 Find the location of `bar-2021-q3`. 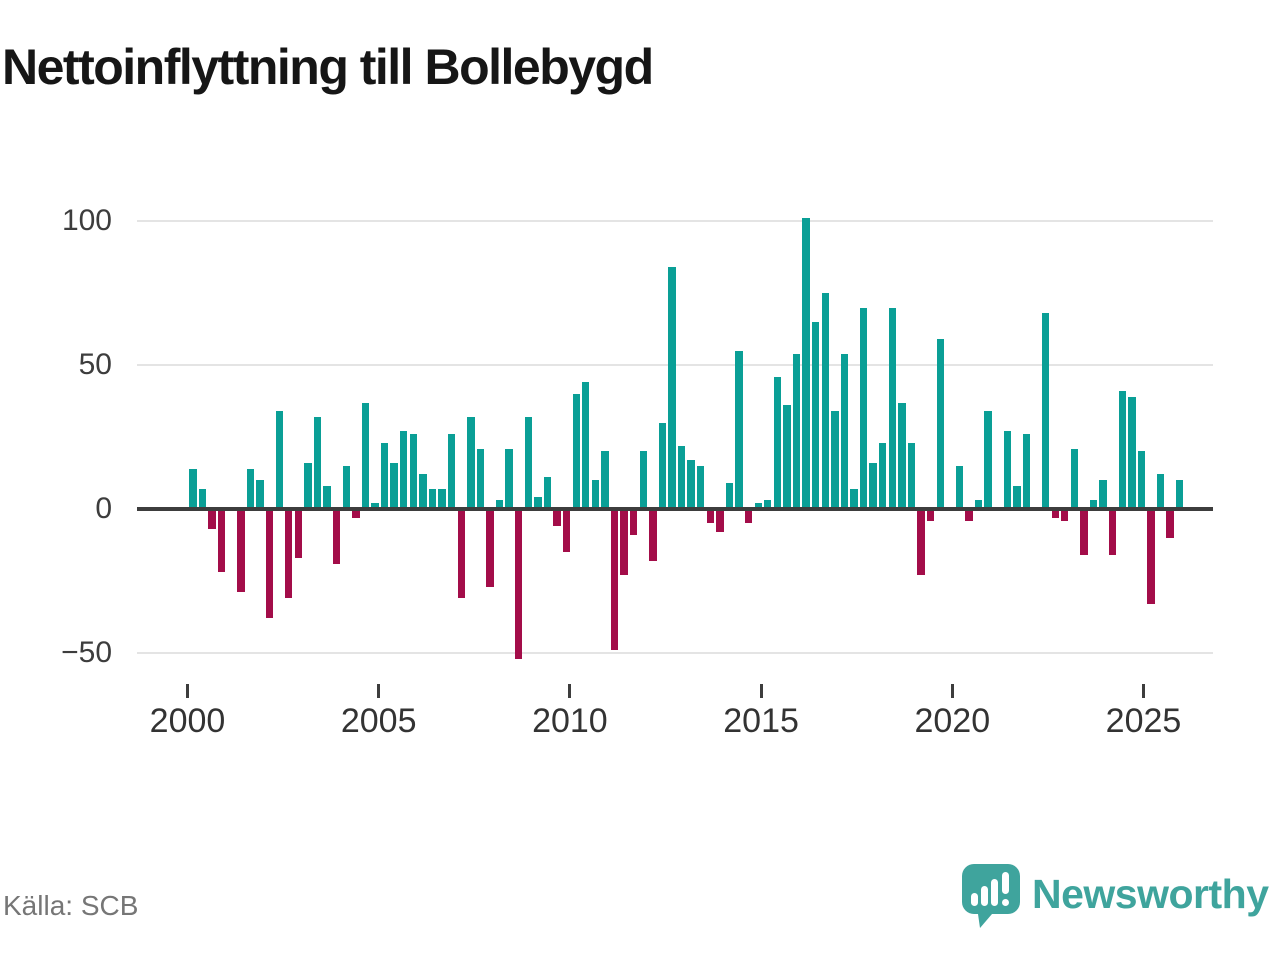

bar-2021-q3 is located at coordinates (1017, 497).